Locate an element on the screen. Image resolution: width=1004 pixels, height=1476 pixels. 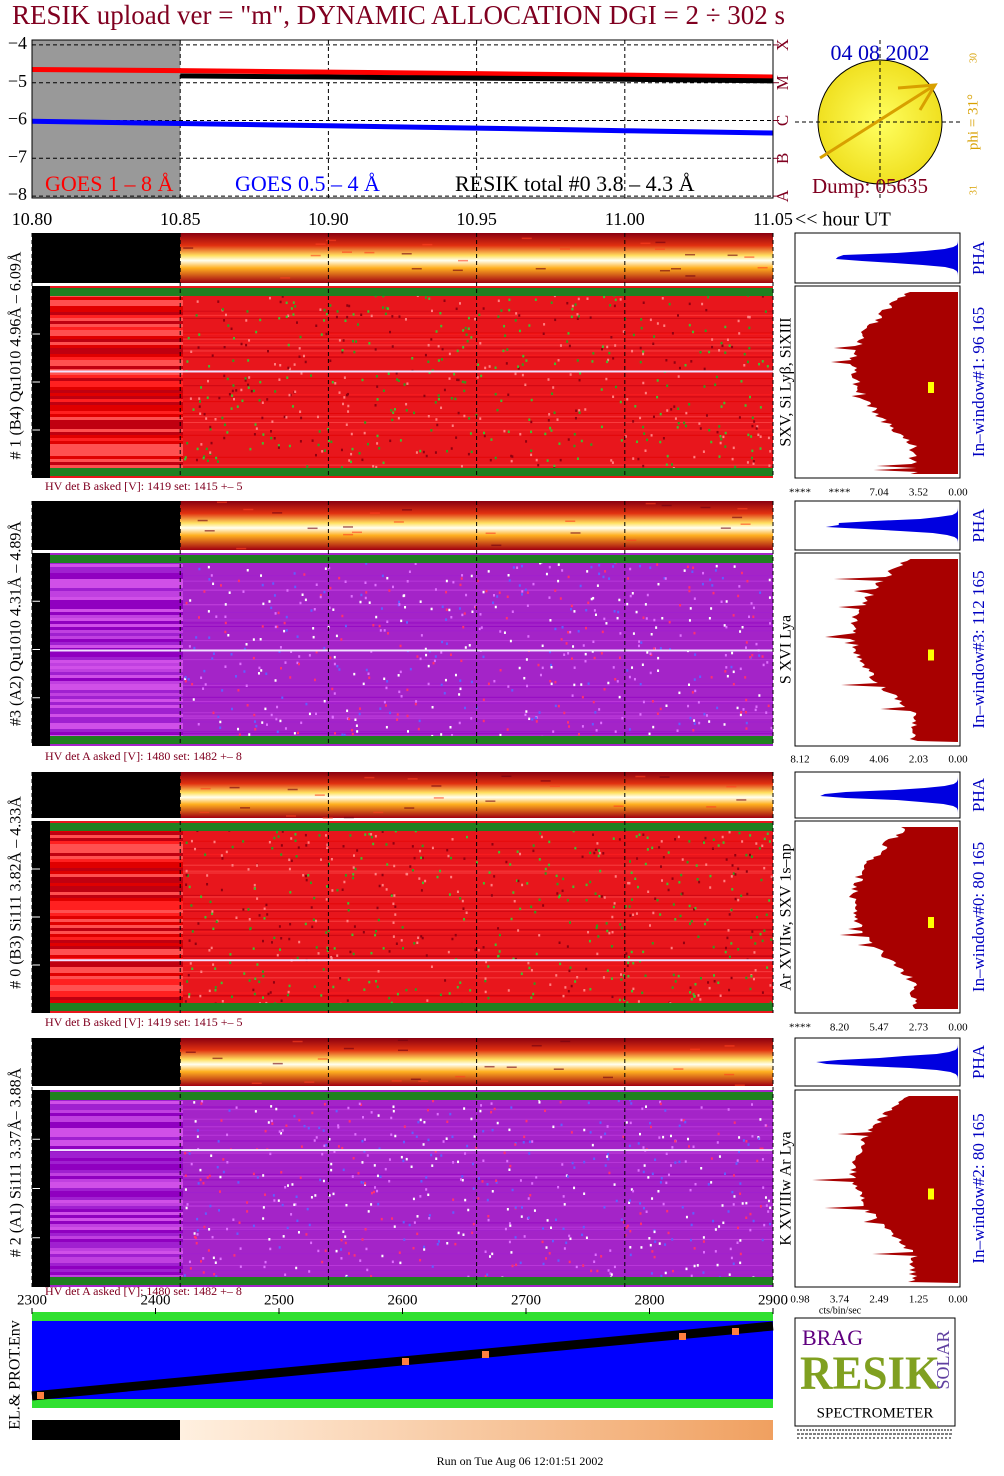
logo-brag: BRAG is located at coordinates (832, 1337).